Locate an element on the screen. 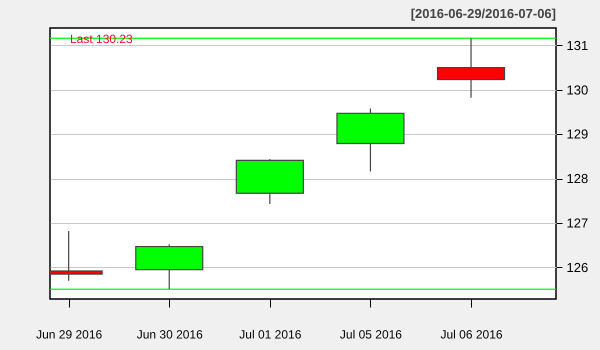 The width and height of the screenshot is (600, 350). x-tick-label: Jun 29 2016 is located at coordinates (69, 335).